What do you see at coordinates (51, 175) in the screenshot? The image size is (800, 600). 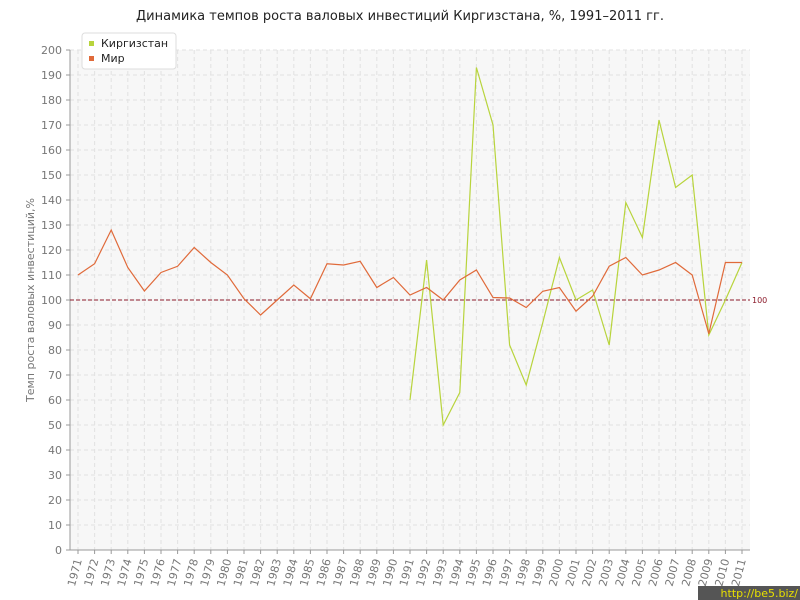 I see `y-tick-label: 150` at bounding box center [51, 175].